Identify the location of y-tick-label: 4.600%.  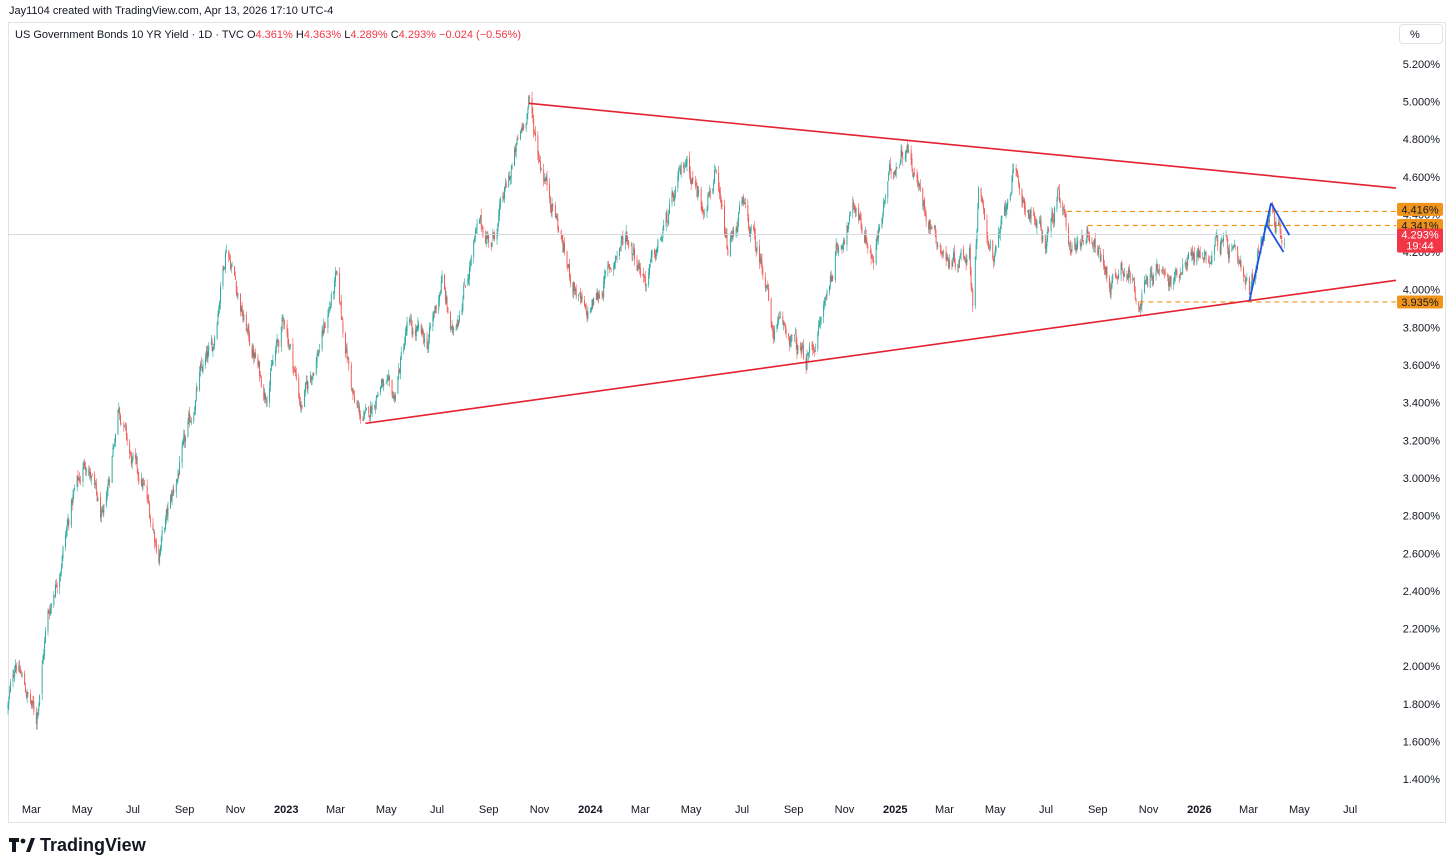
(1422, 178).